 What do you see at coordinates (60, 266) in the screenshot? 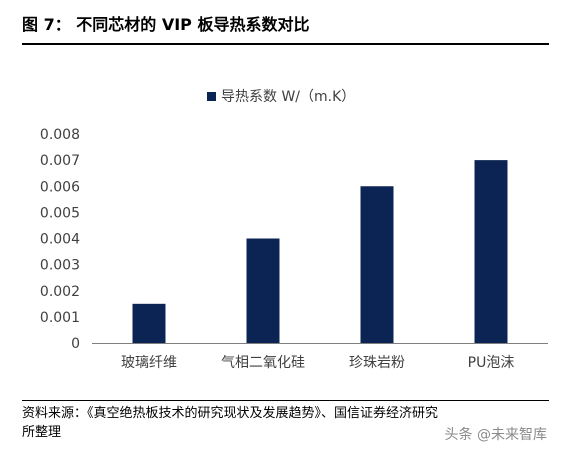
I see `y-tick-label: 0.003` at bounding box center [60, 266].